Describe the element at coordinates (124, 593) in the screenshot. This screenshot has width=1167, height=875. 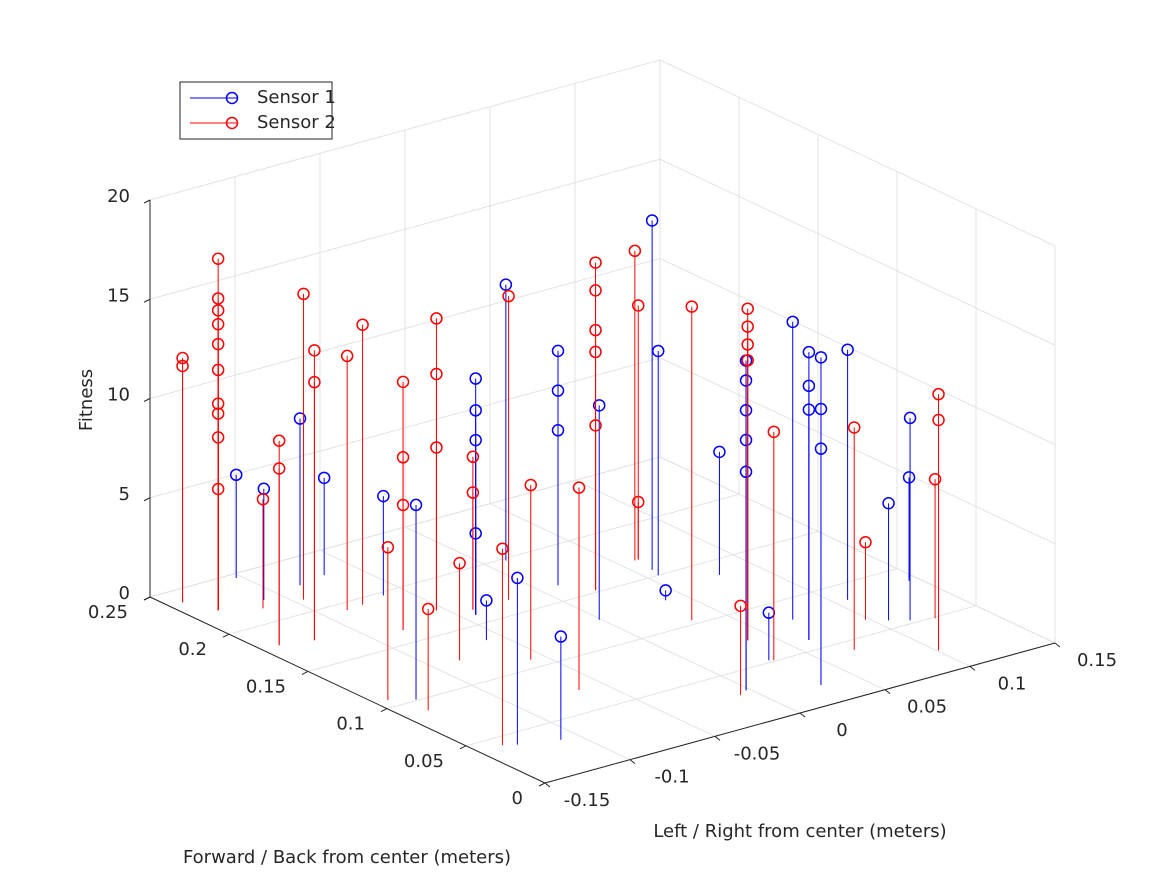
I see `z-tick-label: 0` at that location.